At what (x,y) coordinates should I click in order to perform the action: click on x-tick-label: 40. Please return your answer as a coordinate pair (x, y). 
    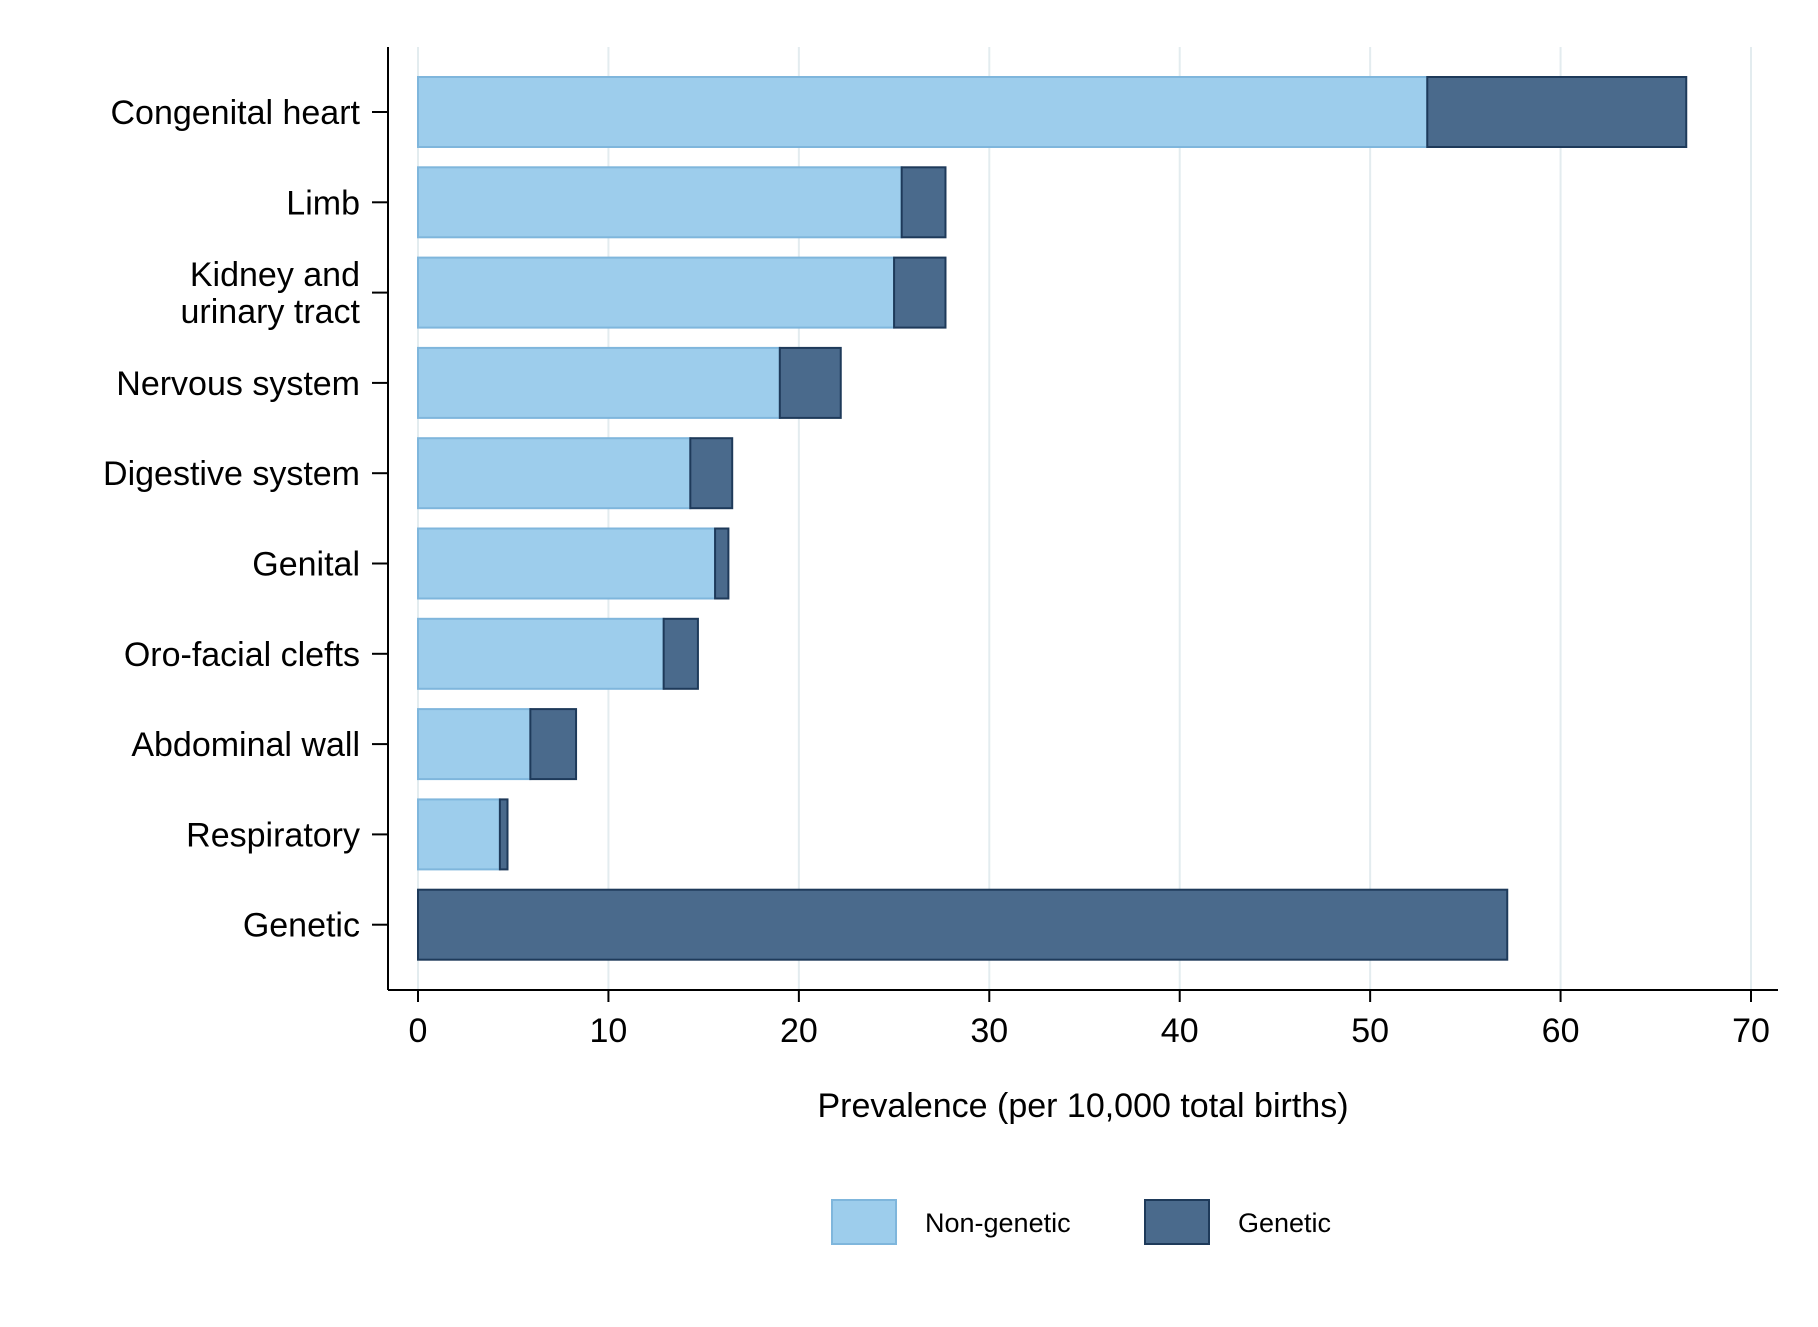
    Looking at the image, I should click on (1180, 1031).